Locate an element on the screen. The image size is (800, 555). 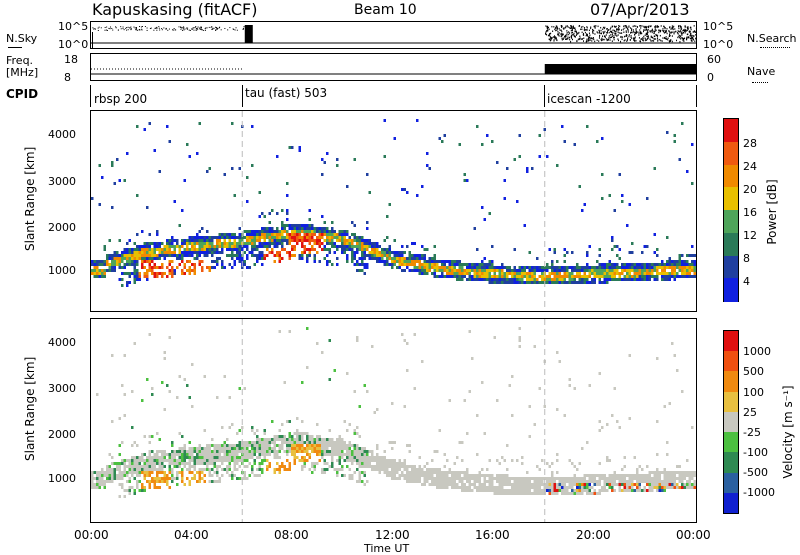
xtick-3: 12:00 is located at coordinates (392, 535).